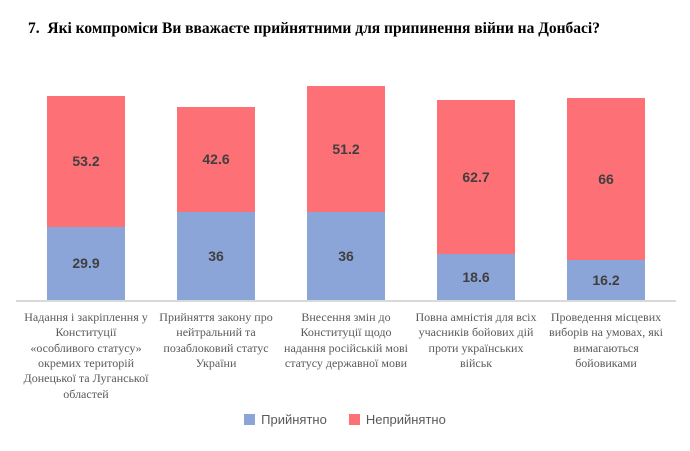 The width and height of the screenshot is (690, 451). I want to click on bar-segment-Неприйнятно: 62.7, so click(476, 177).